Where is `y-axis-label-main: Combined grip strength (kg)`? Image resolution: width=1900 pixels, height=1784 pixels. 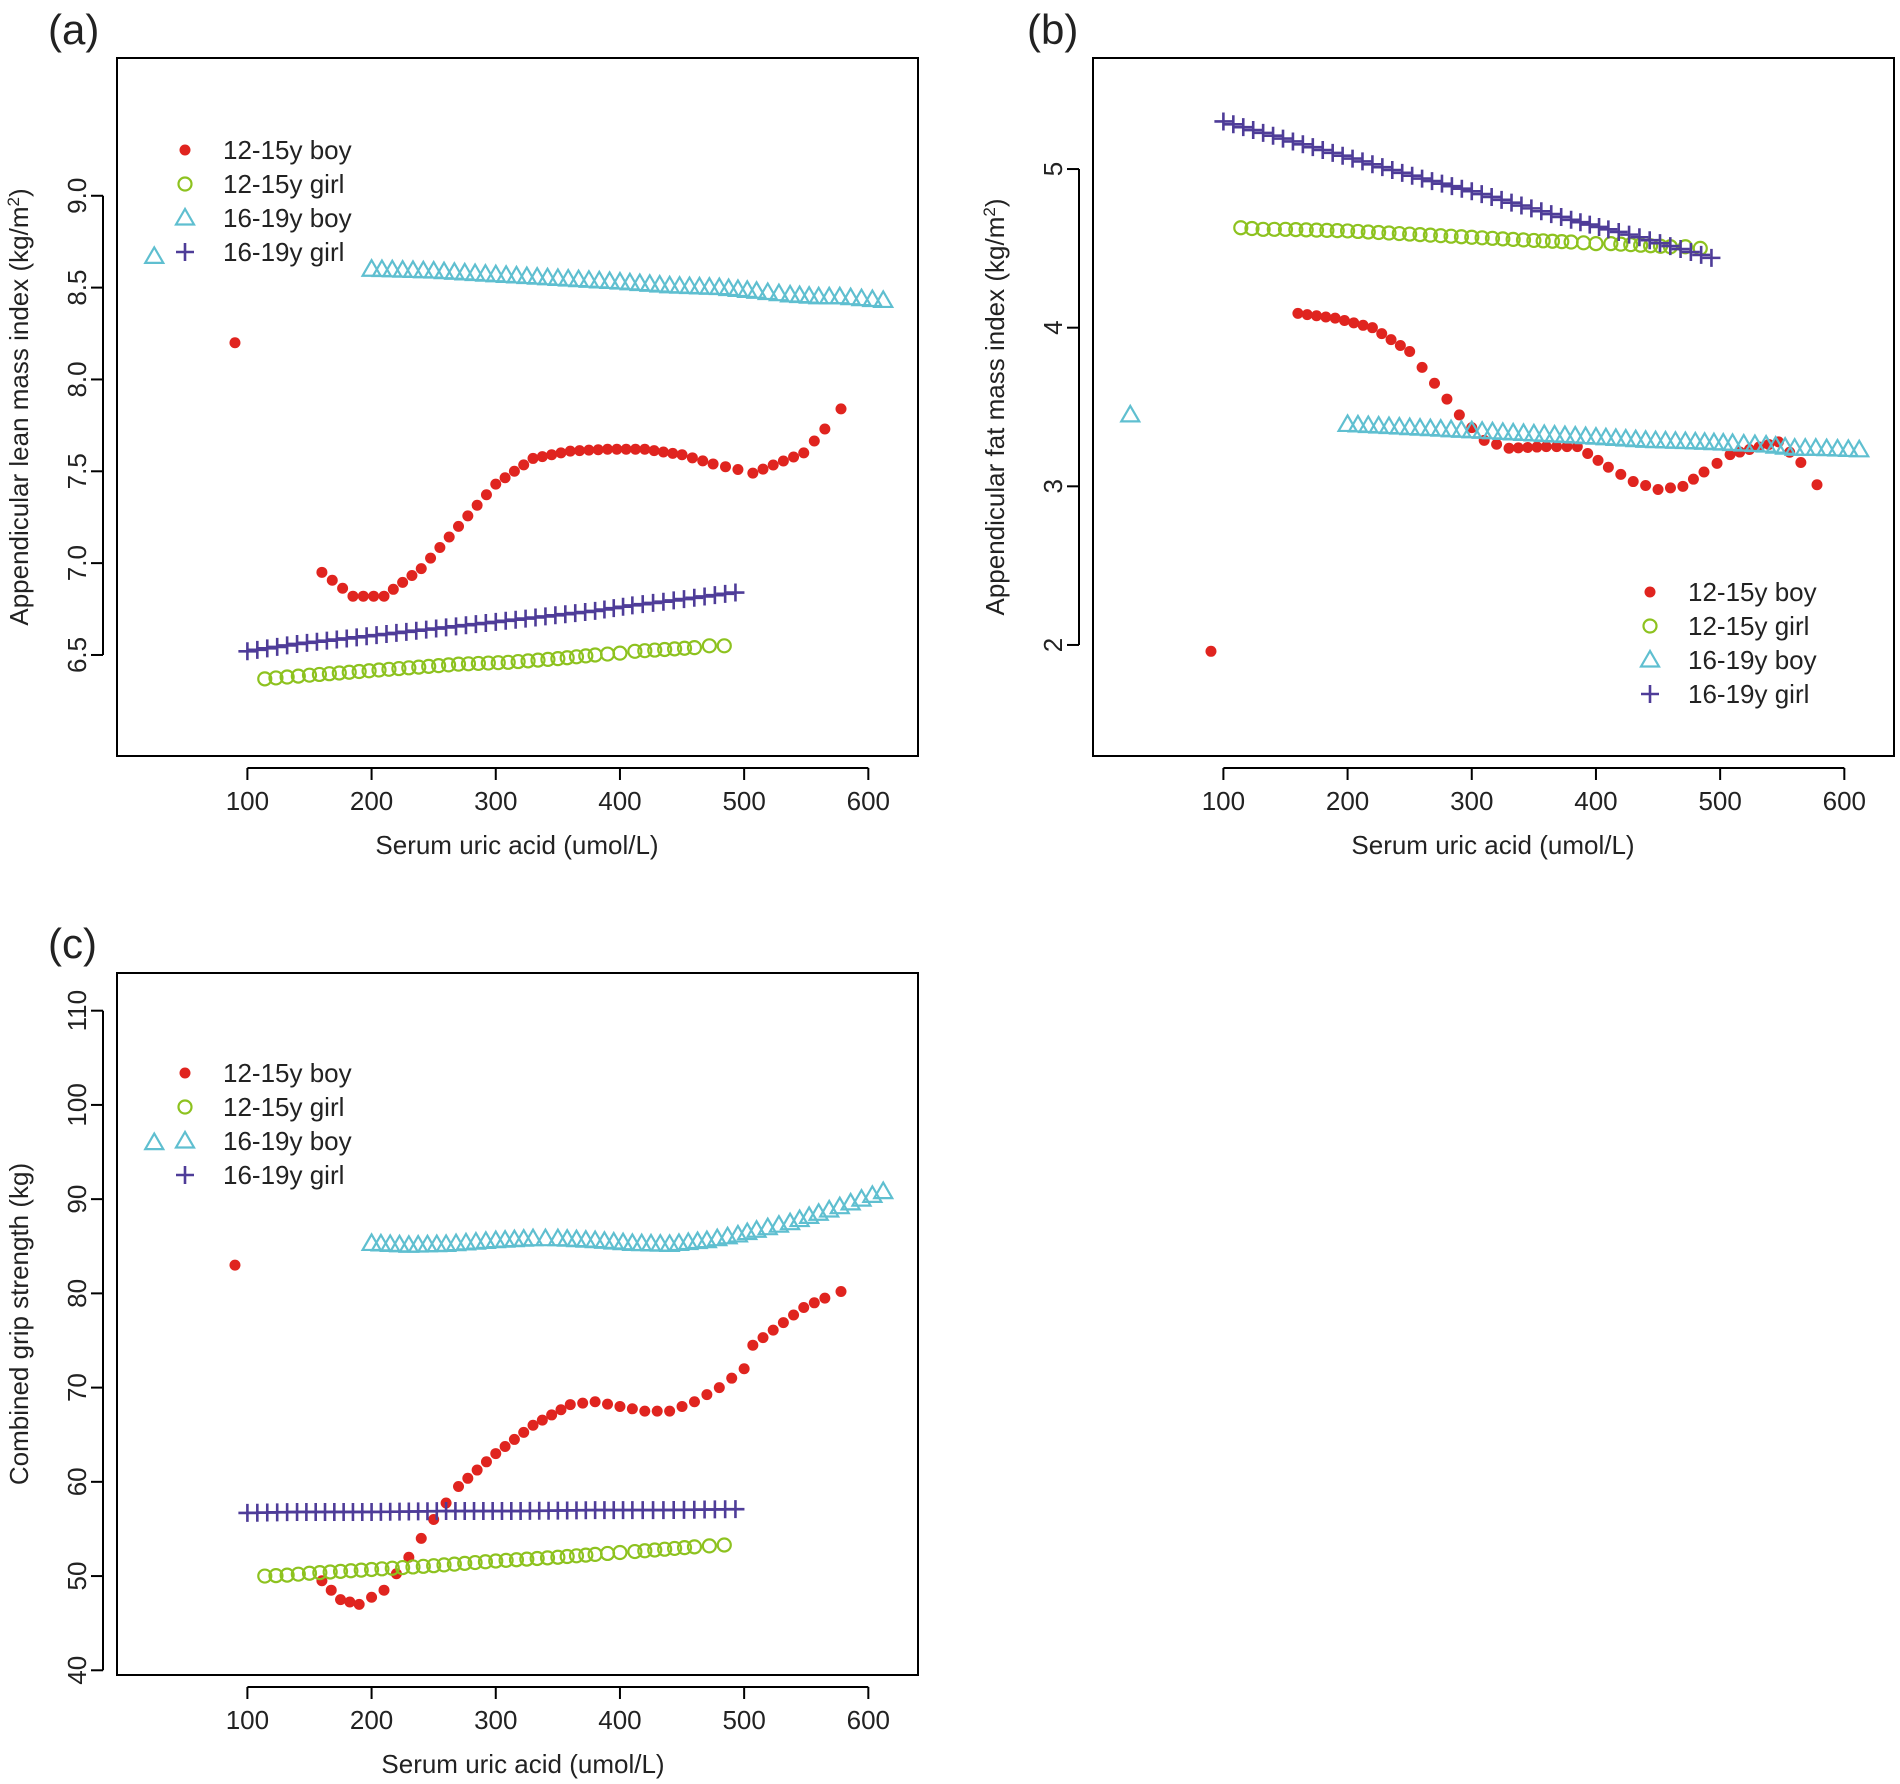
y-axis-label-main: Combined grip strength (kg) is located at coordinates (19, 1324).